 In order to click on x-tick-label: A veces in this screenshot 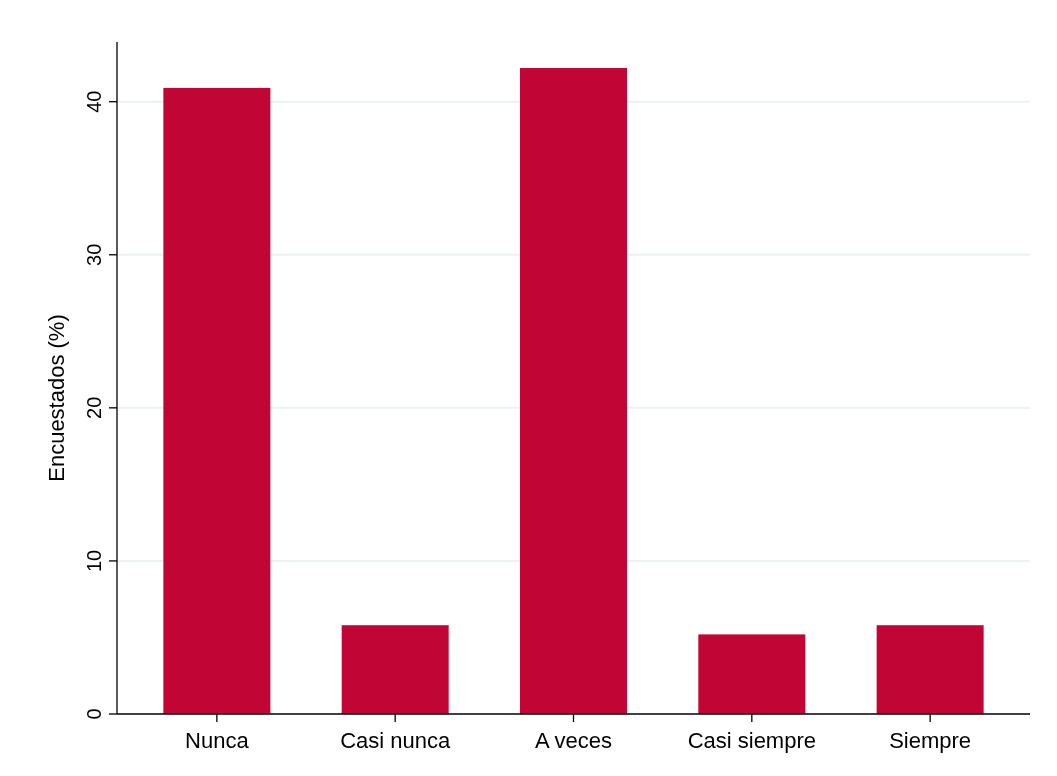, I will do `click(573, 740)`.